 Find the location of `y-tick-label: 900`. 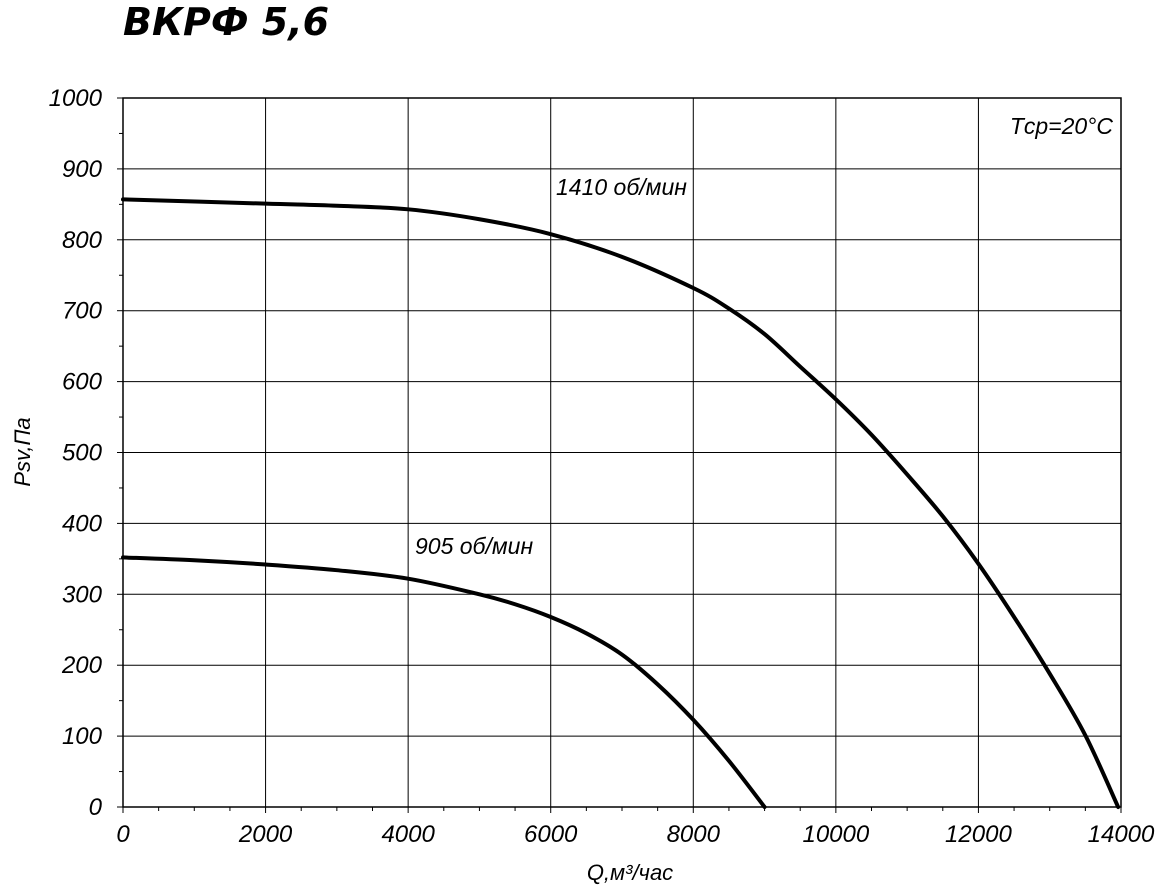

y-tick-label: 900 is located at coordinates (82, 169).